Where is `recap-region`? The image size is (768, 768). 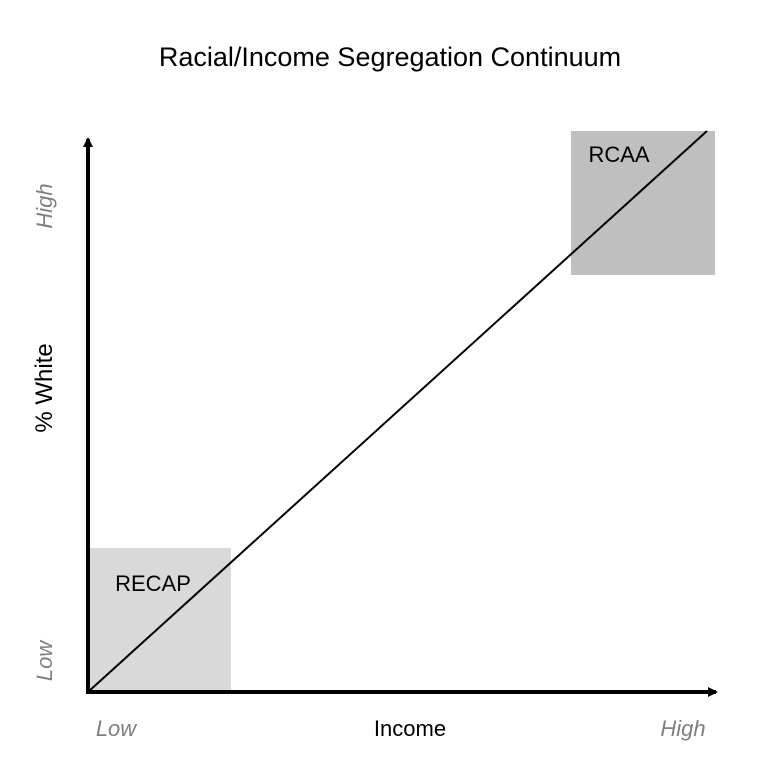 recap-region is located at coordinates (159, 620).